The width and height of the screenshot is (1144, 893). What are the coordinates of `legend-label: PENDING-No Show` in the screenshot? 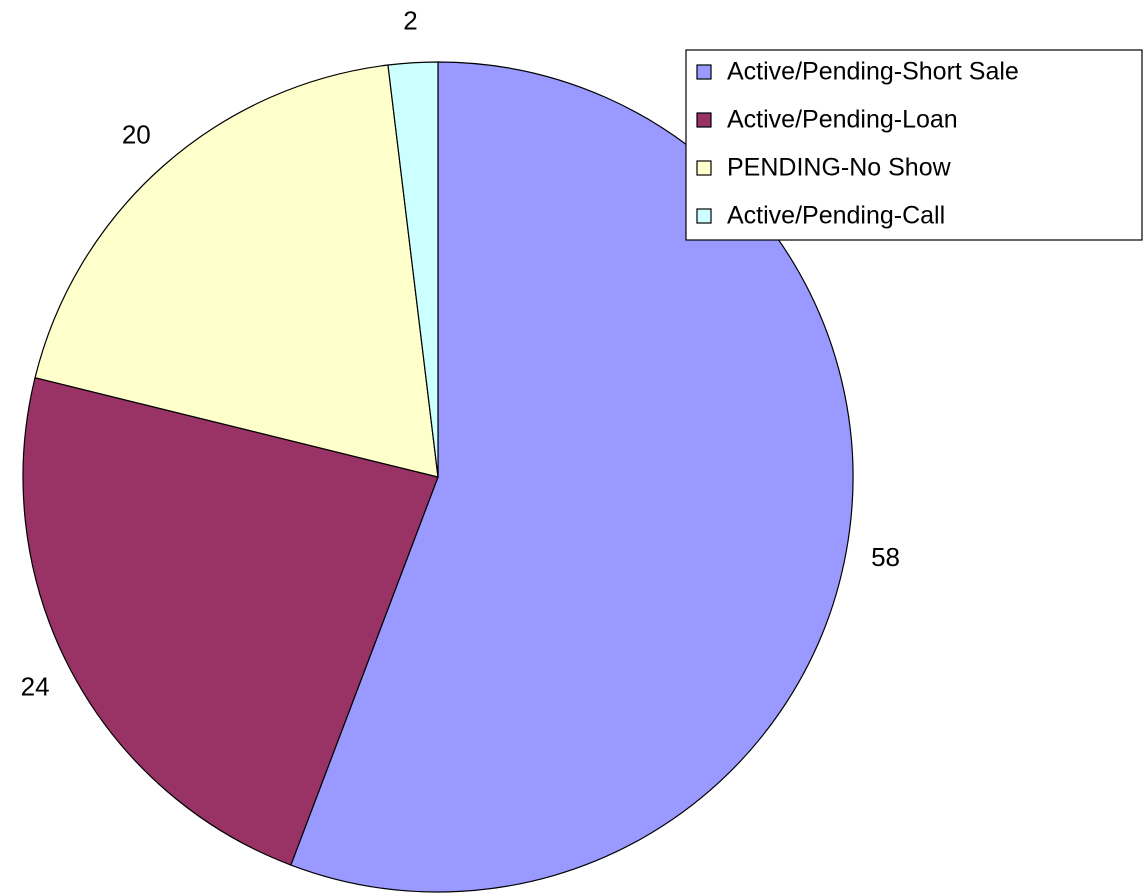 It's located at (839, 168).